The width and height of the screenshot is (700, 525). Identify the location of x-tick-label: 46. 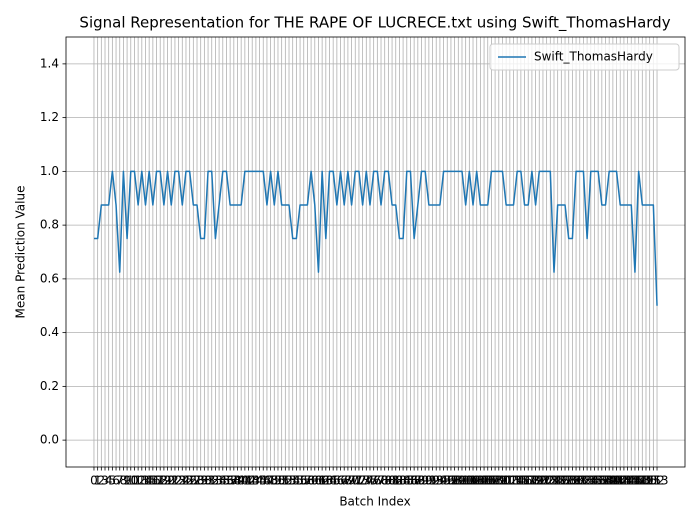
(263, 481).